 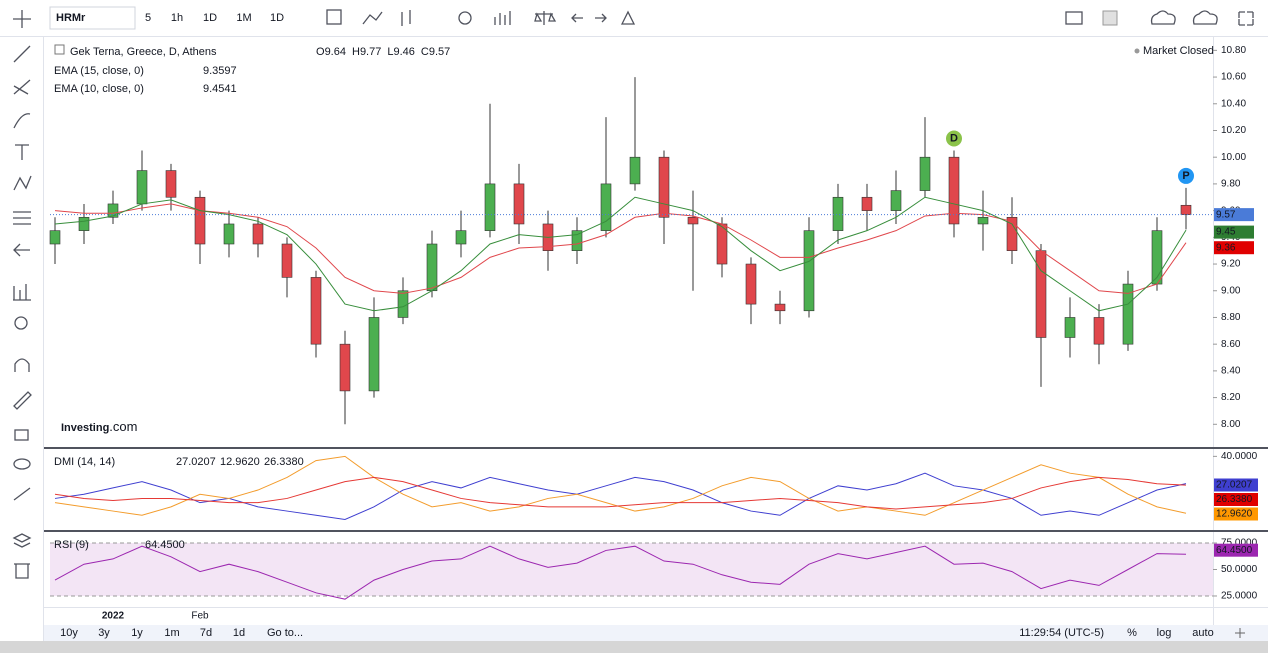 I want to click on x-tick-label: Feb, so click(x=200, y=616).